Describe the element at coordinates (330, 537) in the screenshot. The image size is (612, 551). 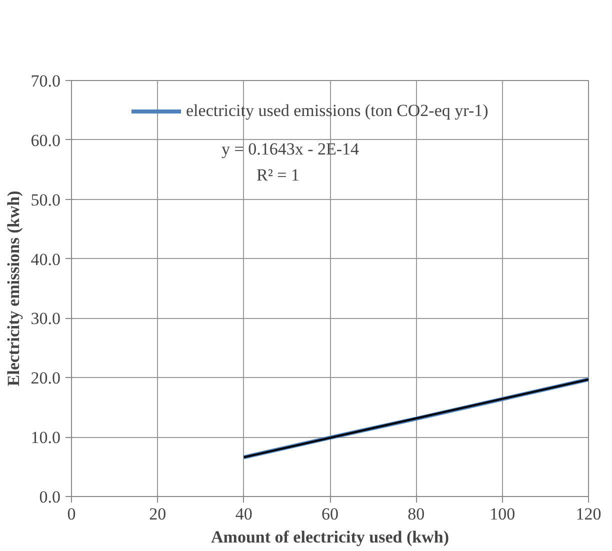
I see `x-axis-title: Amount of electricity used (kwh)` at that location.